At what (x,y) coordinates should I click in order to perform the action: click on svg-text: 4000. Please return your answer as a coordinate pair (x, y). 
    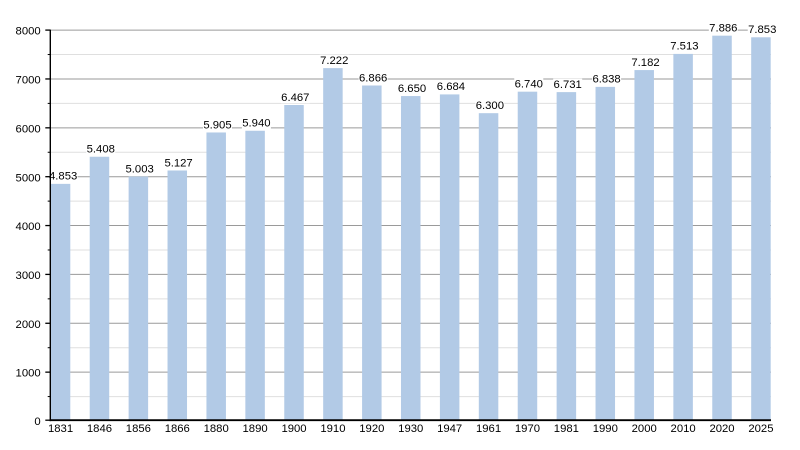
    Looking at the image, I should click on (28, 227).